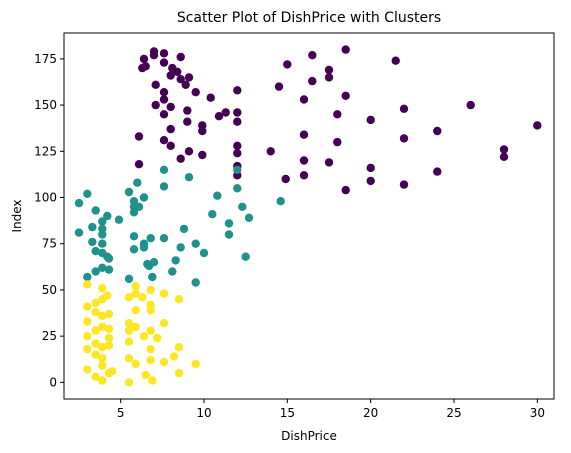 Image resolution: width=571 pixels, height=453 pixels. What do you see at coordinates (331, 409) in the screenshot?
I see `x-axis: 5 10 15 20 25 30` at bounding box center [331, 409].